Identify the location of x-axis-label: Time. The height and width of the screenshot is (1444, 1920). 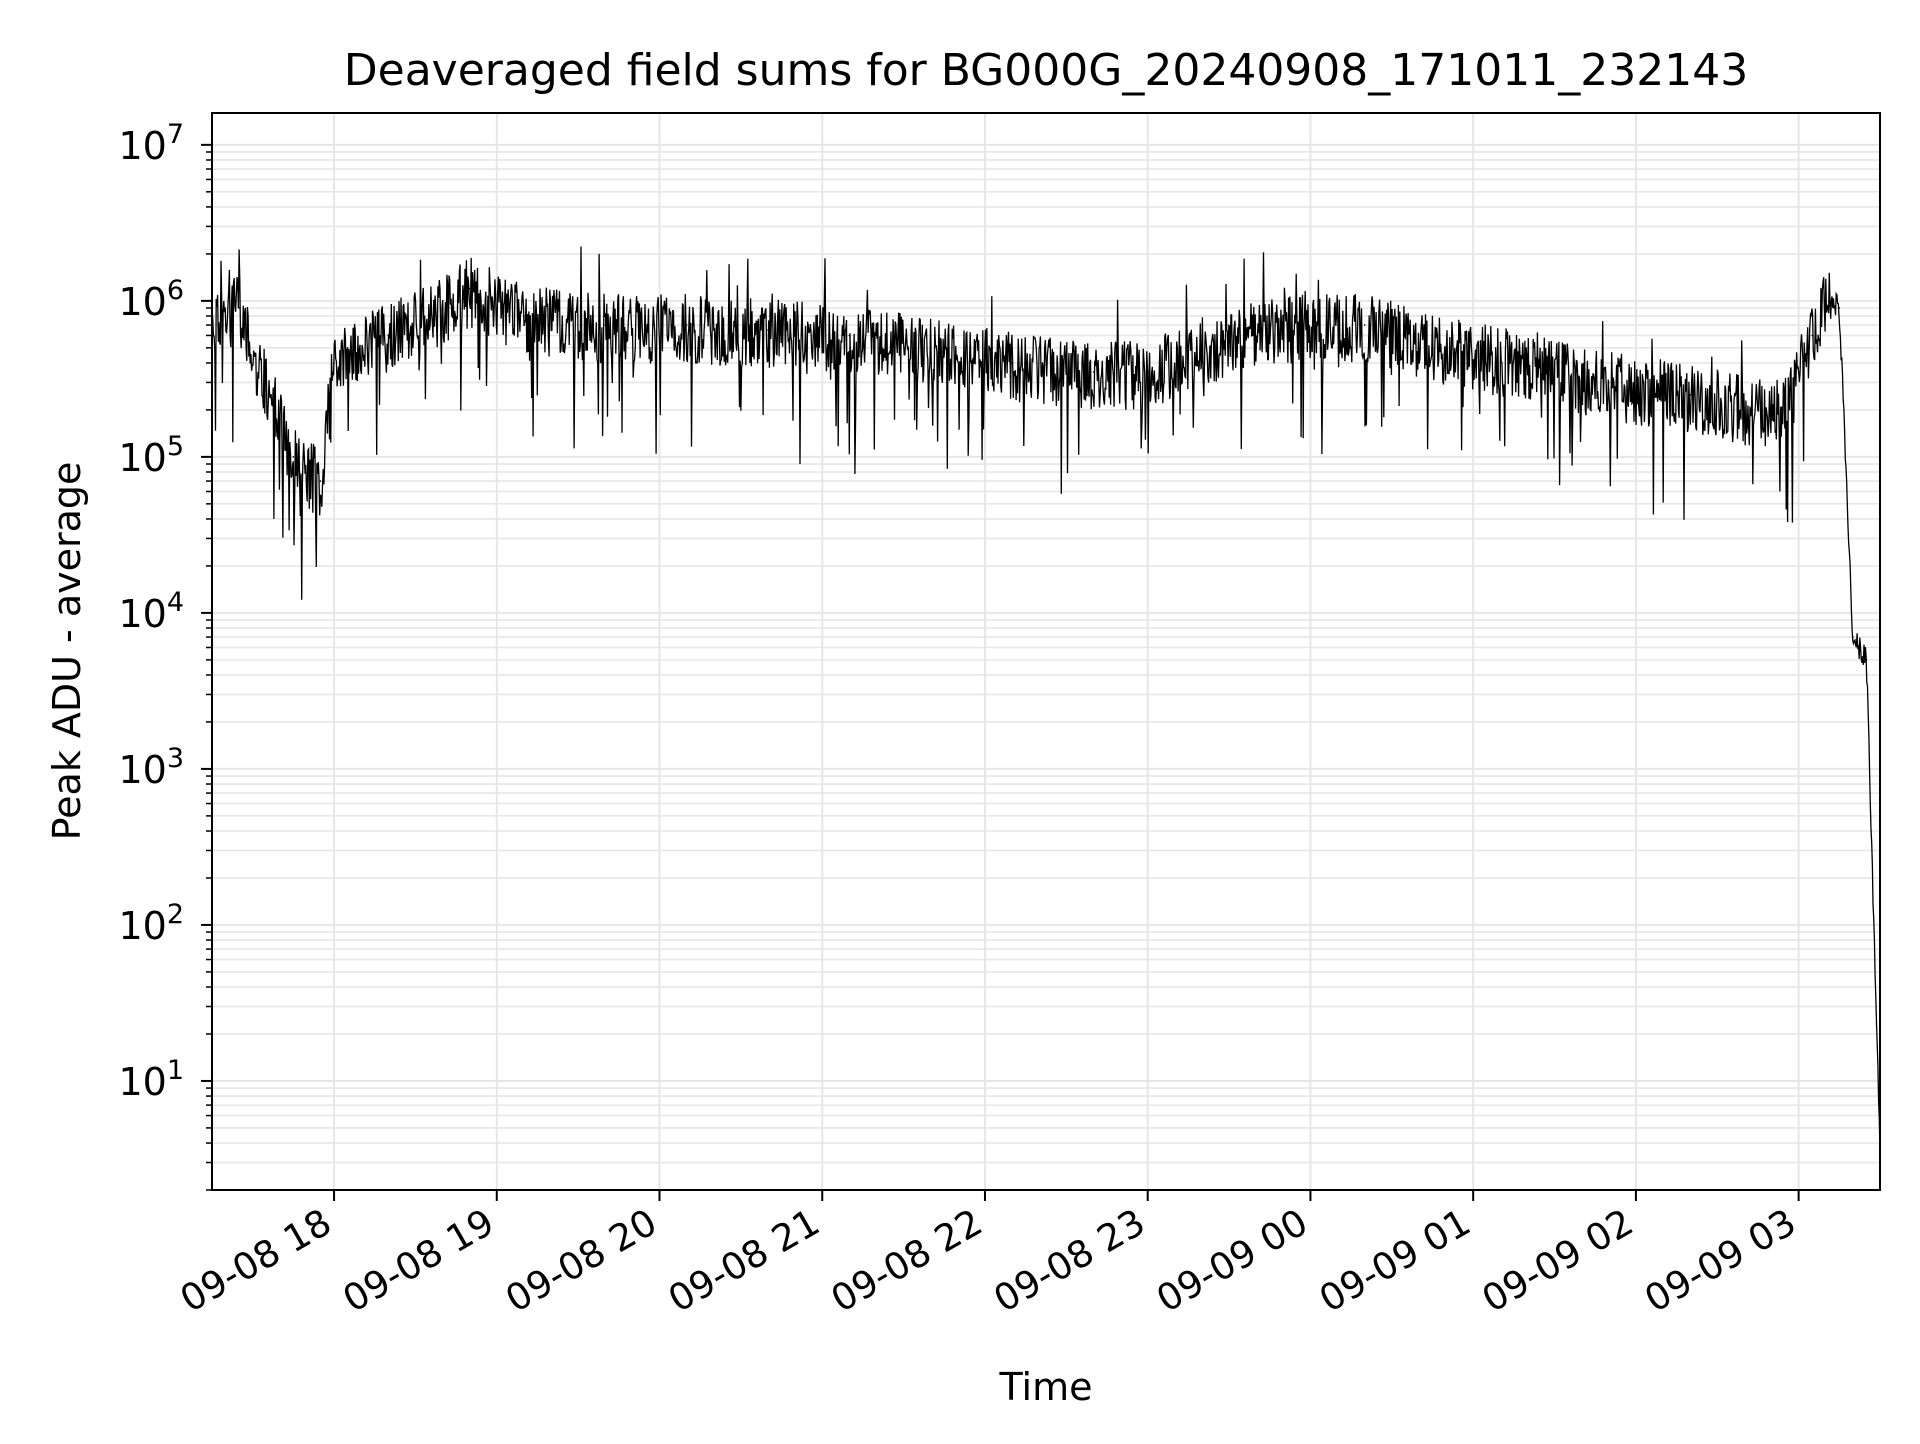
(1046, 1387).